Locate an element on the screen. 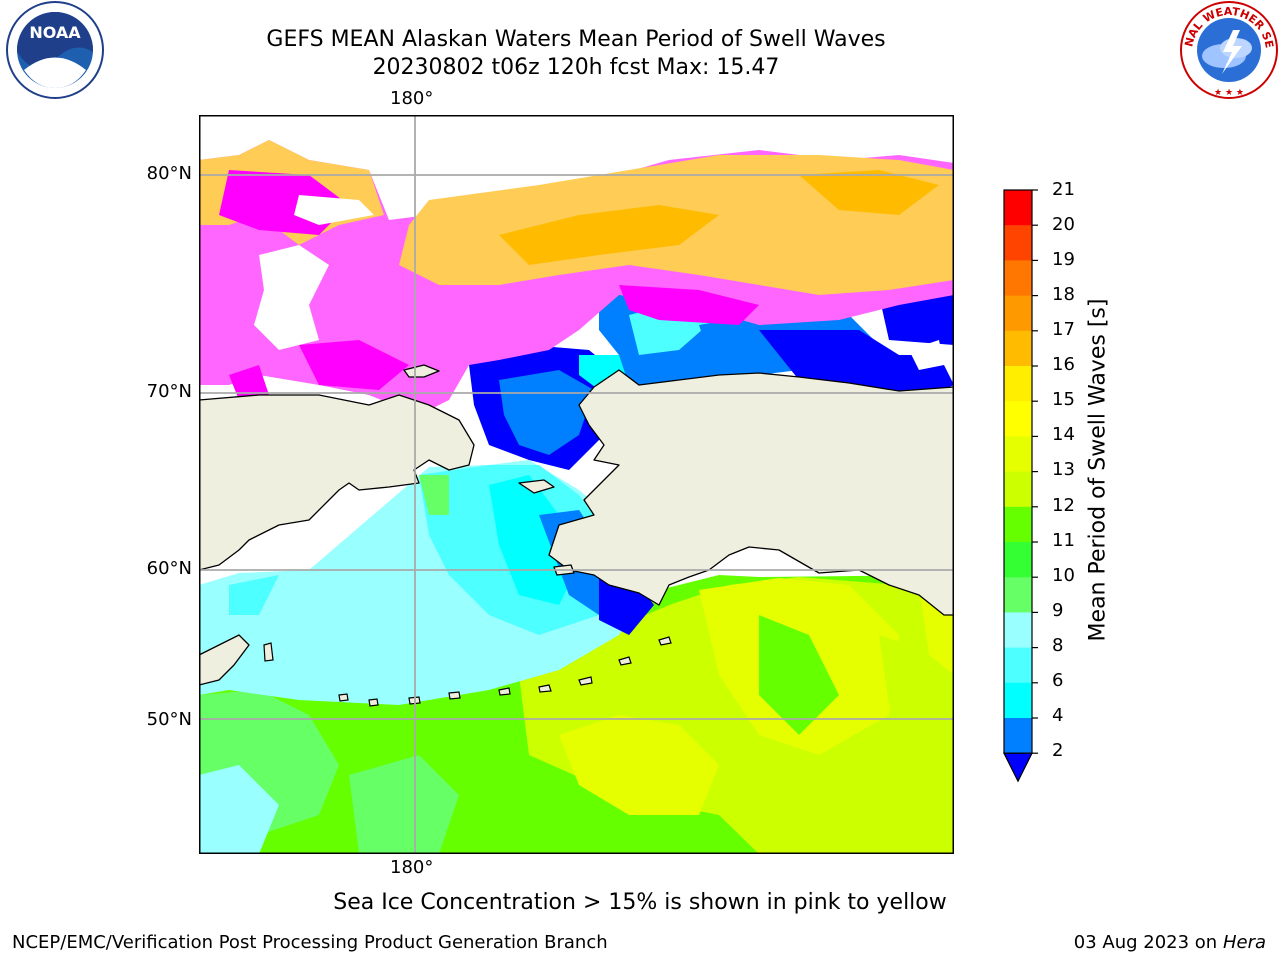 This screenshot has width=1280, height=960. cbar-tick: 18 is located at coordinates (1063, 294).